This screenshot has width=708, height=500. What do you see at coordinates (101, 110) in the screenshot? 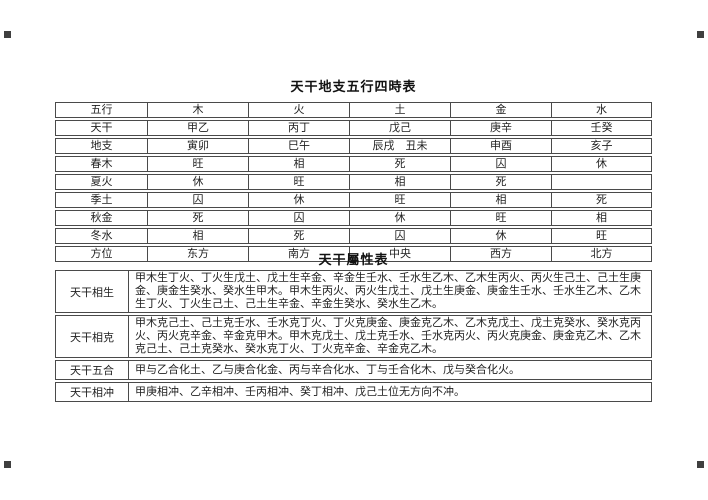
I see `t1-cell: 五行` at bounding box center [101, 110].